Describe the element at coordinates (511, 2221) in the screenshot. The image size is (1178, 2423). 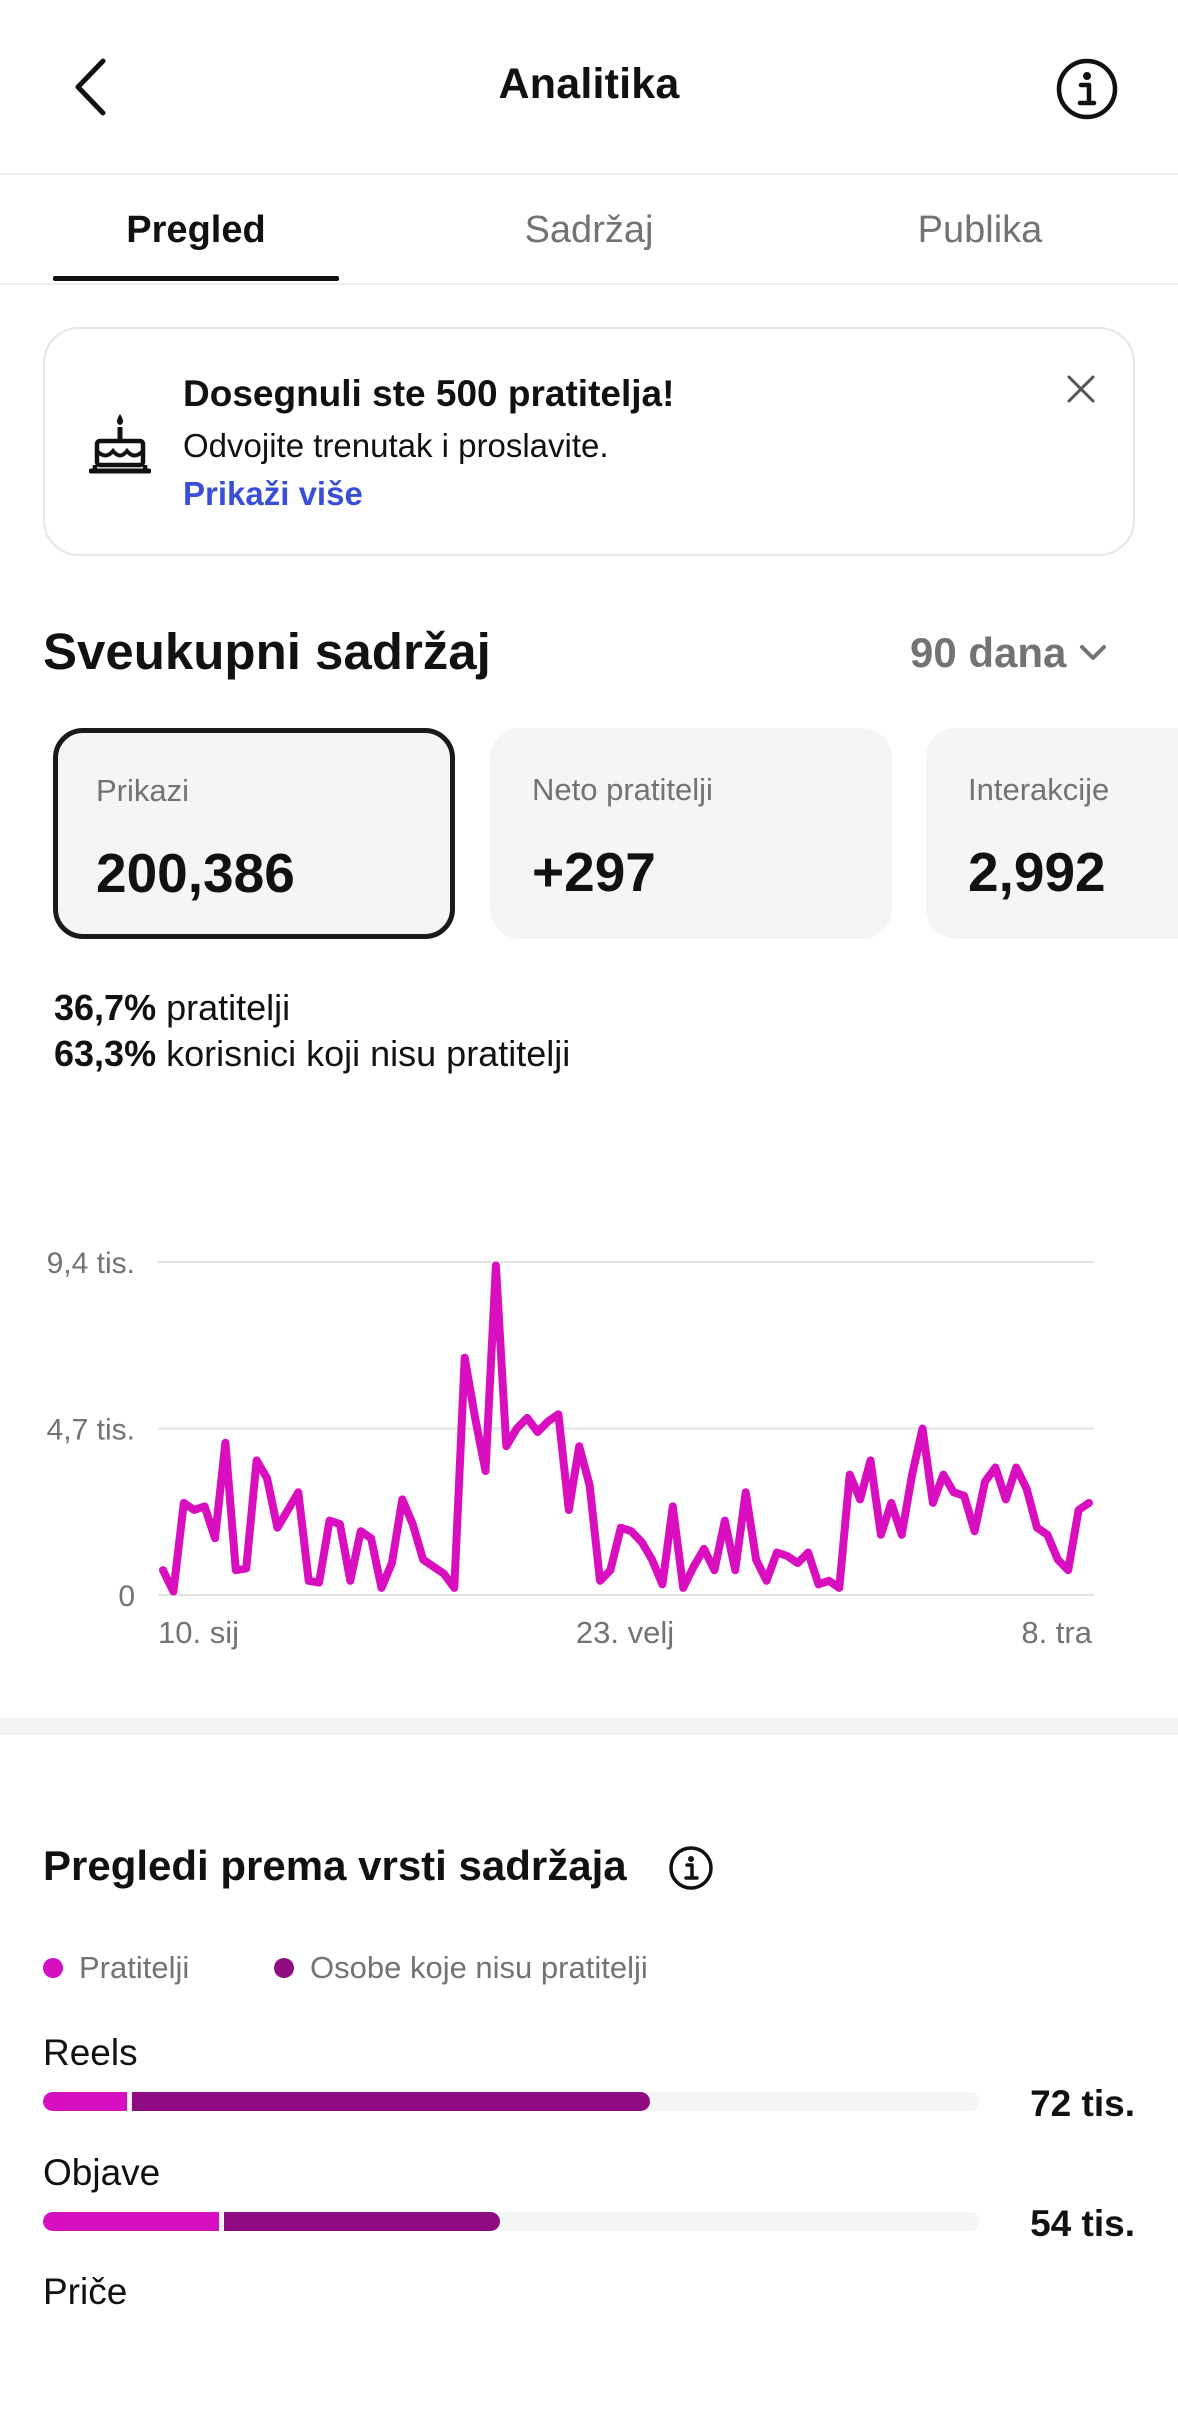
I see `content-type-bar-objave` at that location.